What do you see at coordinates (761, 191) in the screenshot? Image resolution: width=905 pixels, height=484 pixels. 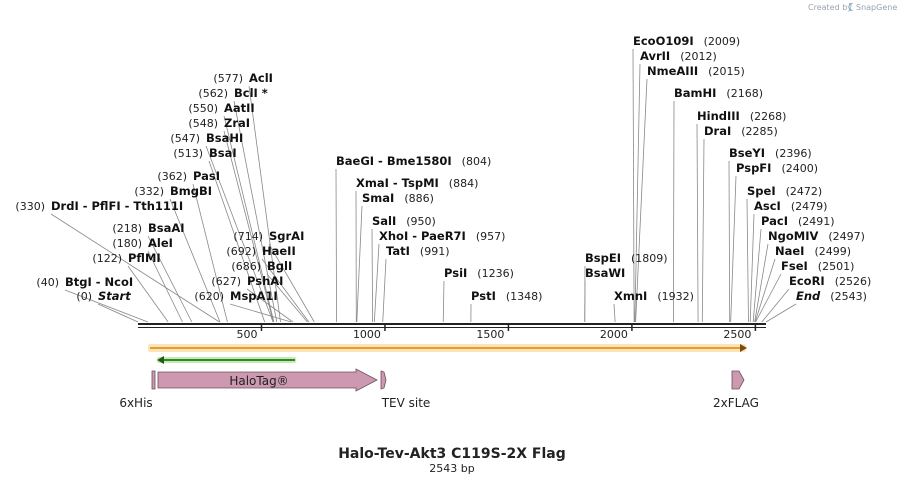 I see `site-name: SpeI` at bounding box center [761, 191].